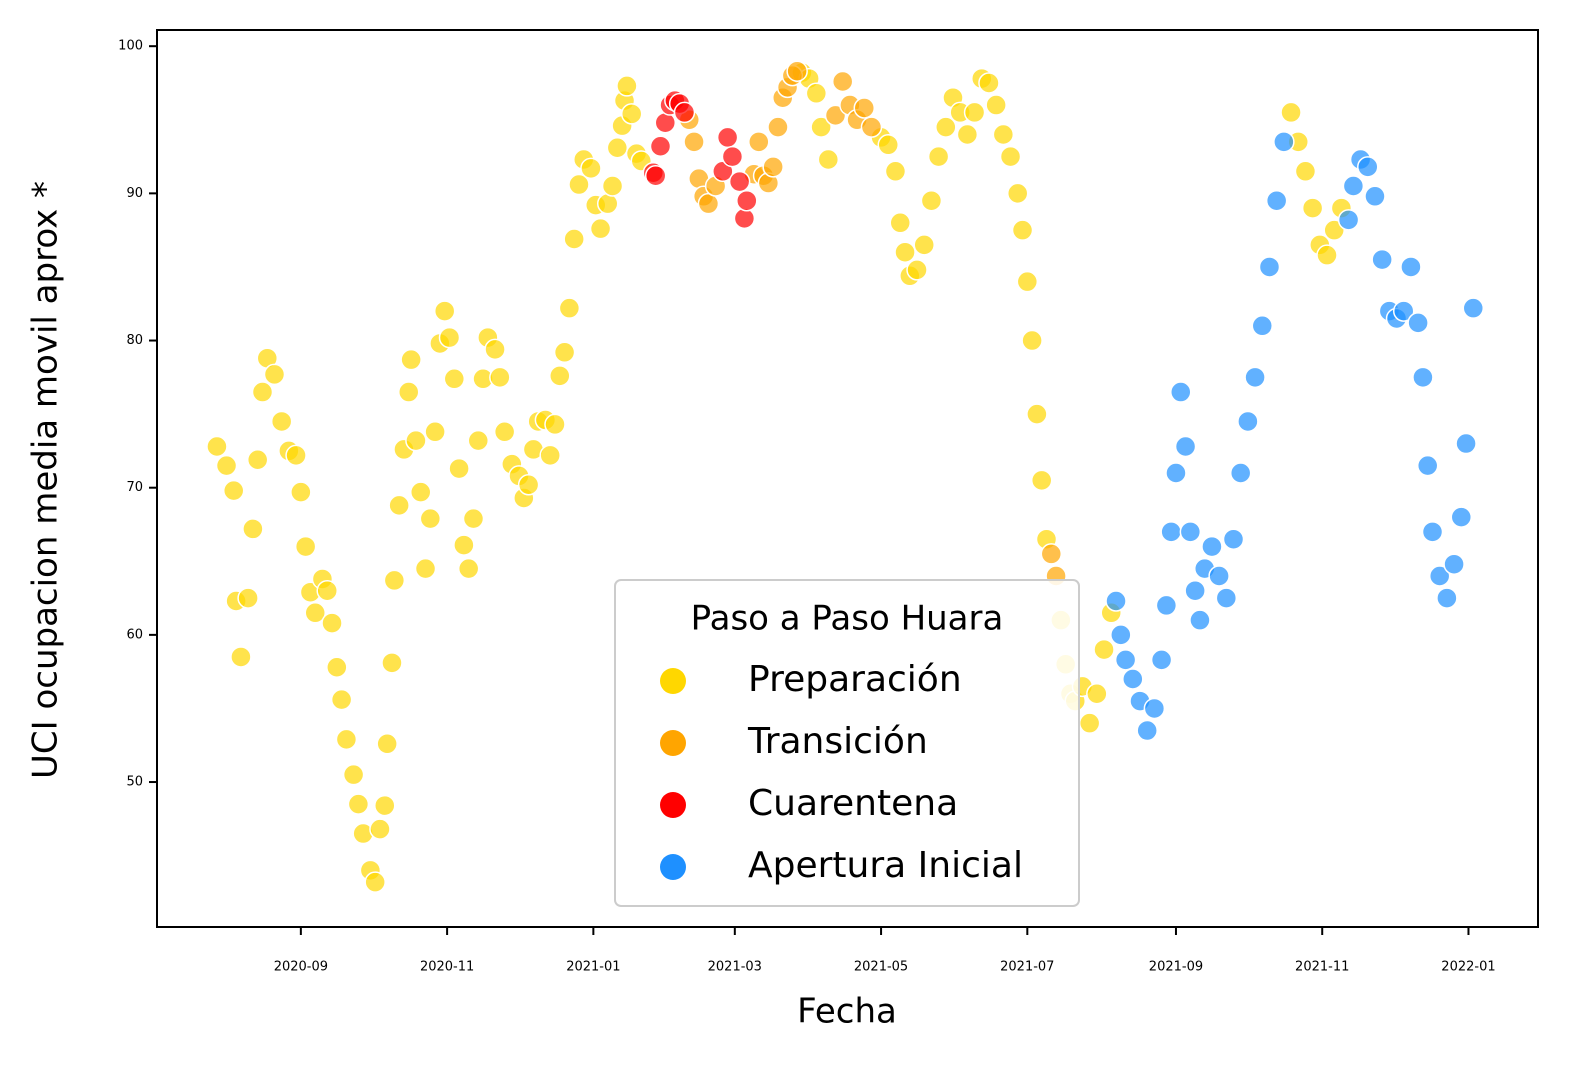 This screenshot has width=1582, height=1073. I want to click on x-tick-label: 2021-01, so click(593, 967).